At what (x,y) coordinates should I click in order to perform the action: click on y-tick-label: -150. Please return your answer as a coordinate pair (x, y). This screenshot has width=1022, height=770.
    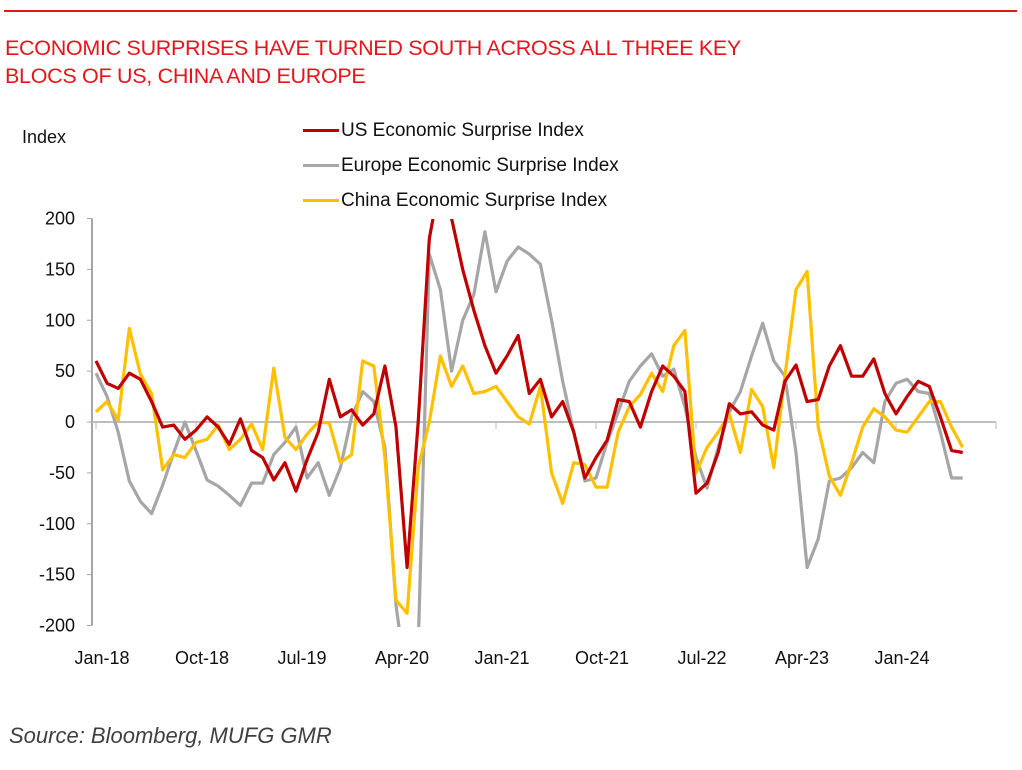
    Looking at the image, I should click on (57, 575).